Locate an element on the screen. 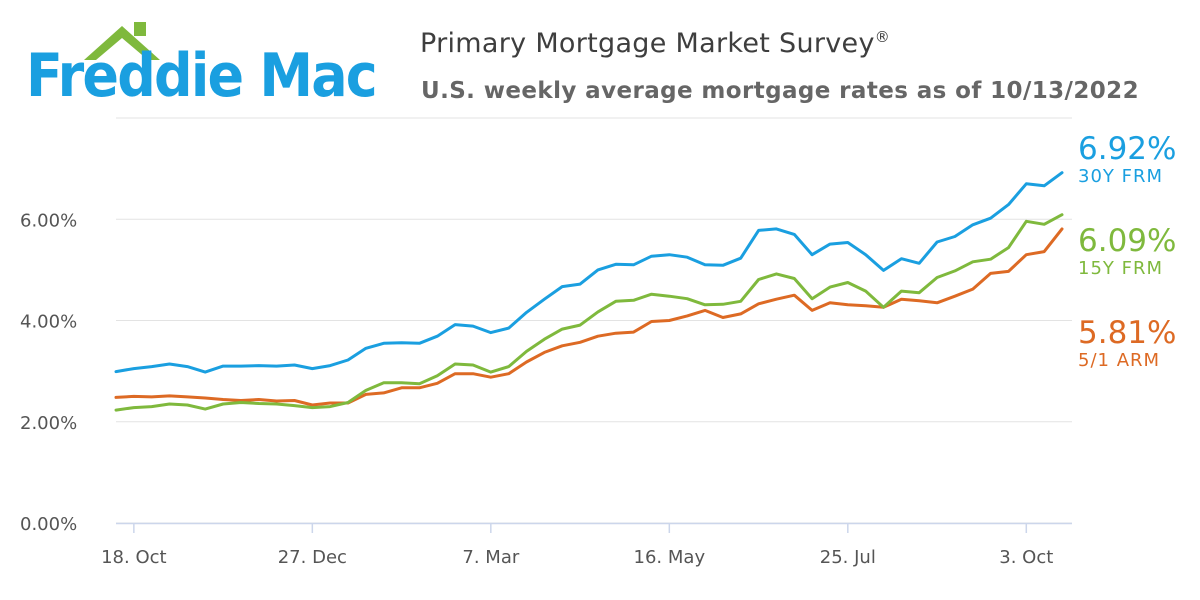  series-name: 30Y FRM is located at coordinates (1121, 176).